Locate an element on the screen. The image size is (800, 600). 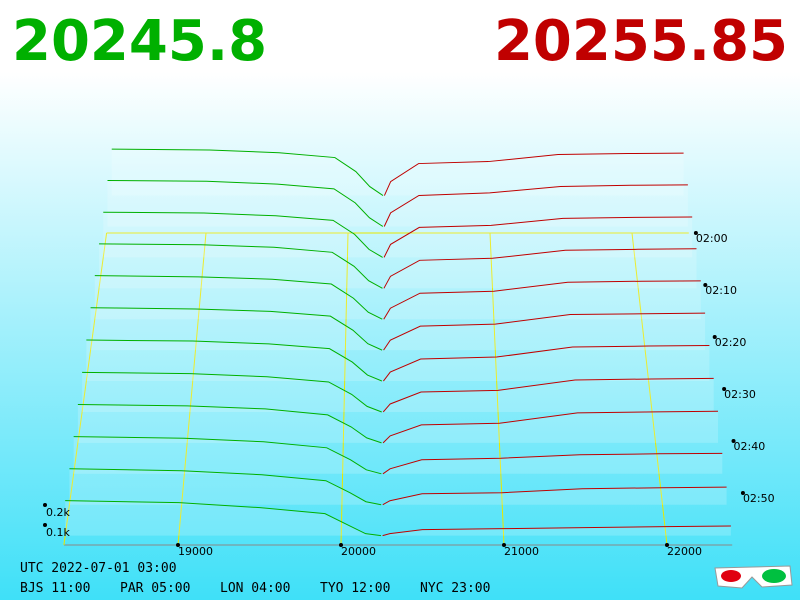
time-tick-label: 02:10 is located at coordinates (721, 290).